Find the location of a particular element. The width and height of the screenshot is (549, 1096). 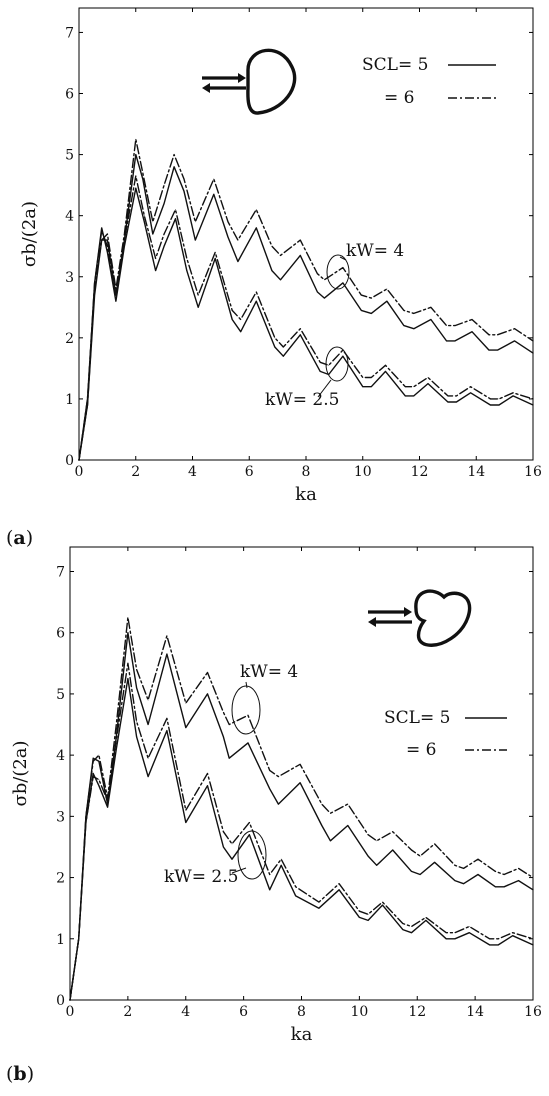

x-tick-label: 0 is located at coordinates (79, 472).